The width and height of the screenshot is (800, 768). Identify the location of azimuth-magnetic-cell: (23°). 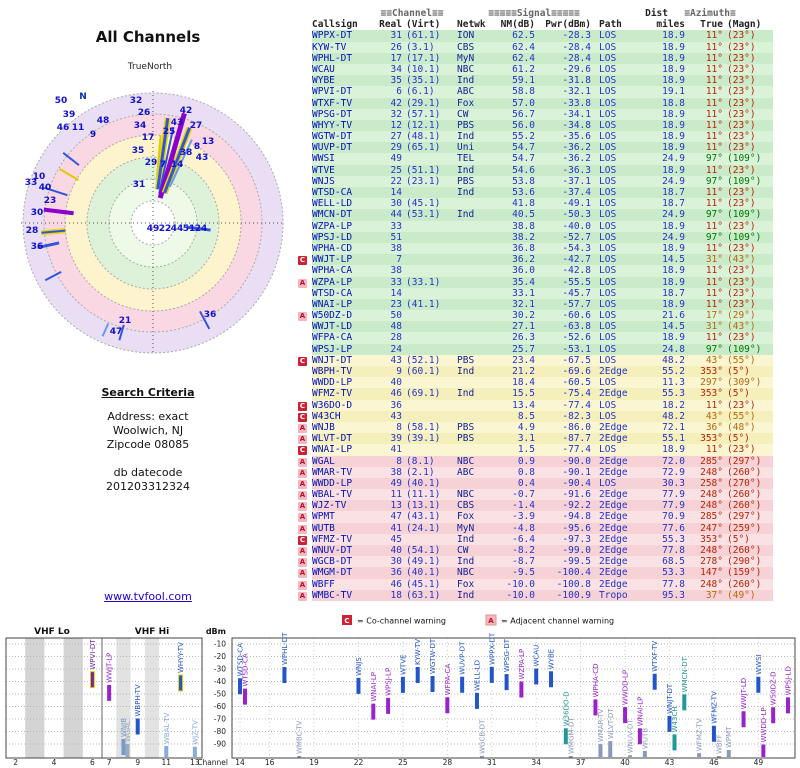
(741, 450).